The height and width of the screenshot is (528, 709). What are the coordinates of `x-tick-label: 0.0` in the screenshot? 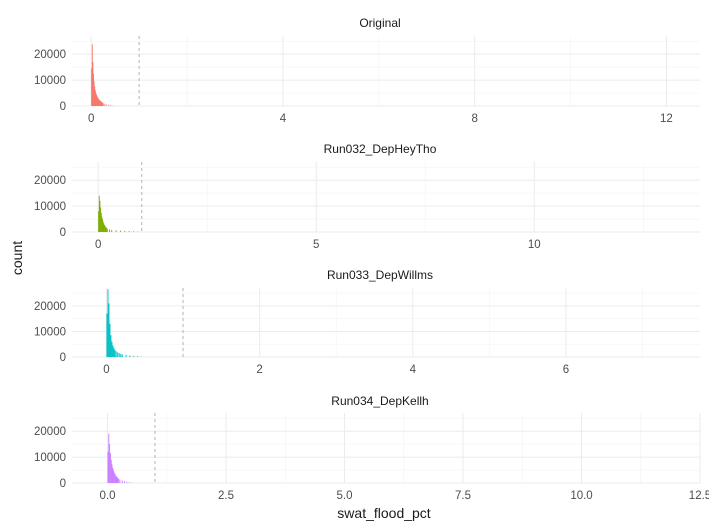 It's located at (108, 496).